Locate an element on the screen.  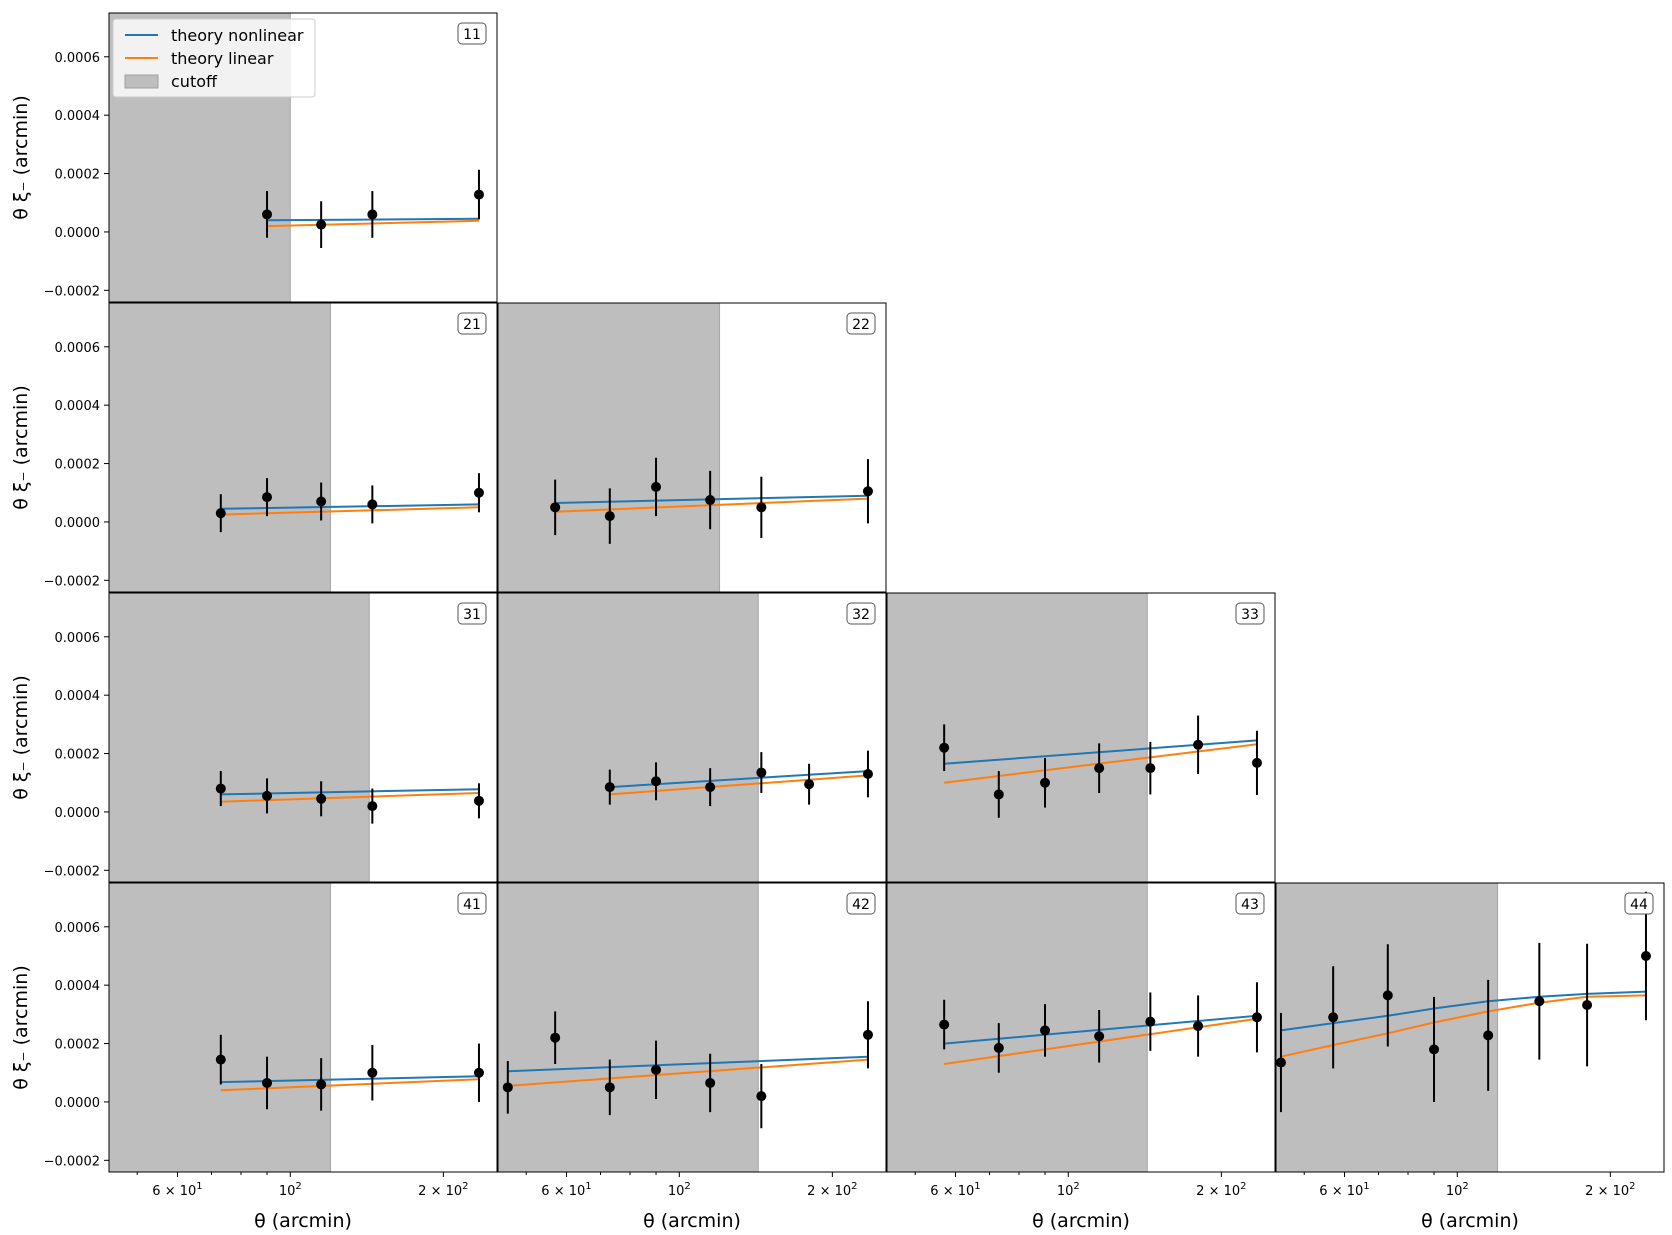
panel-label: 31 is located at coordinates (472, 615).